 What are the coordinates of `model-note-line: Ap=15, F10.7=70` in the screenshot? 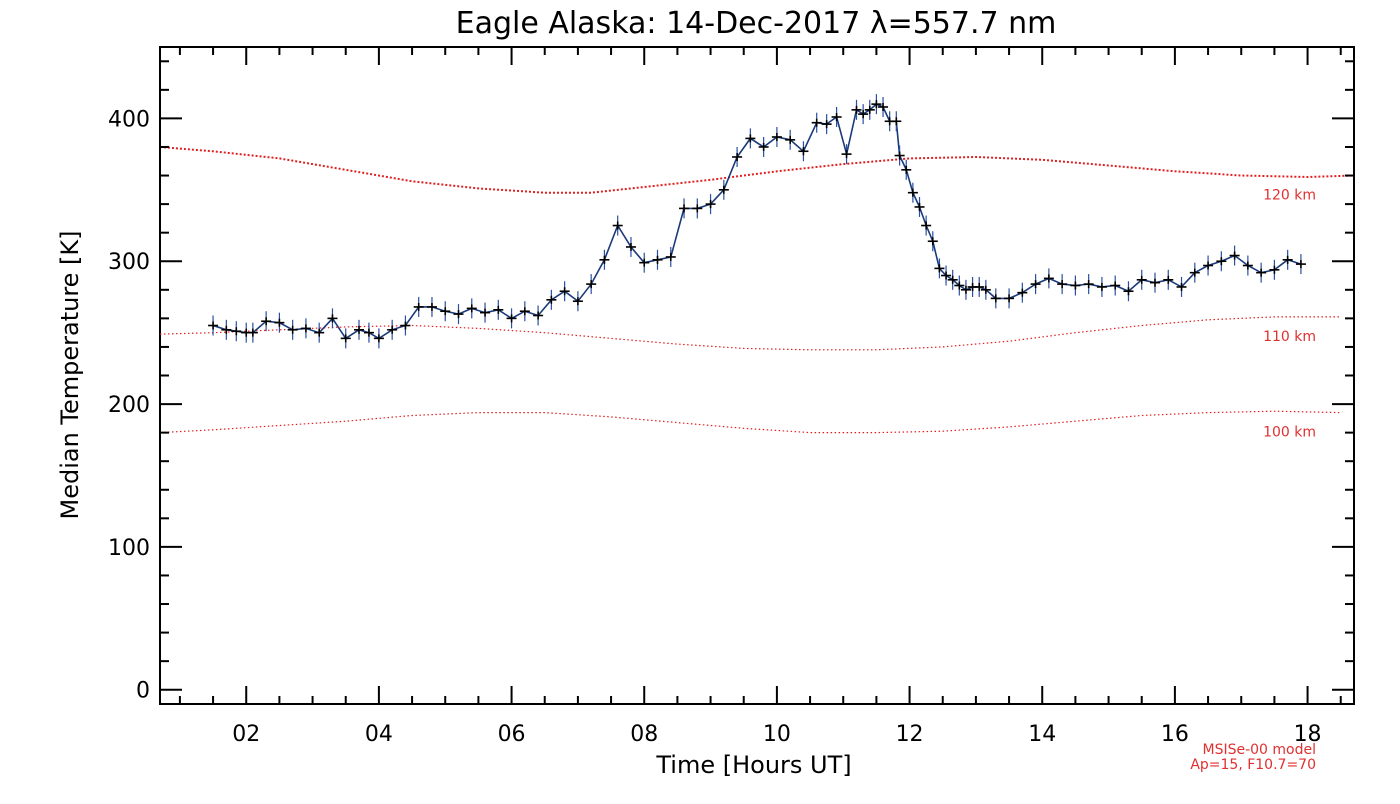 It's located at (1253, 765).